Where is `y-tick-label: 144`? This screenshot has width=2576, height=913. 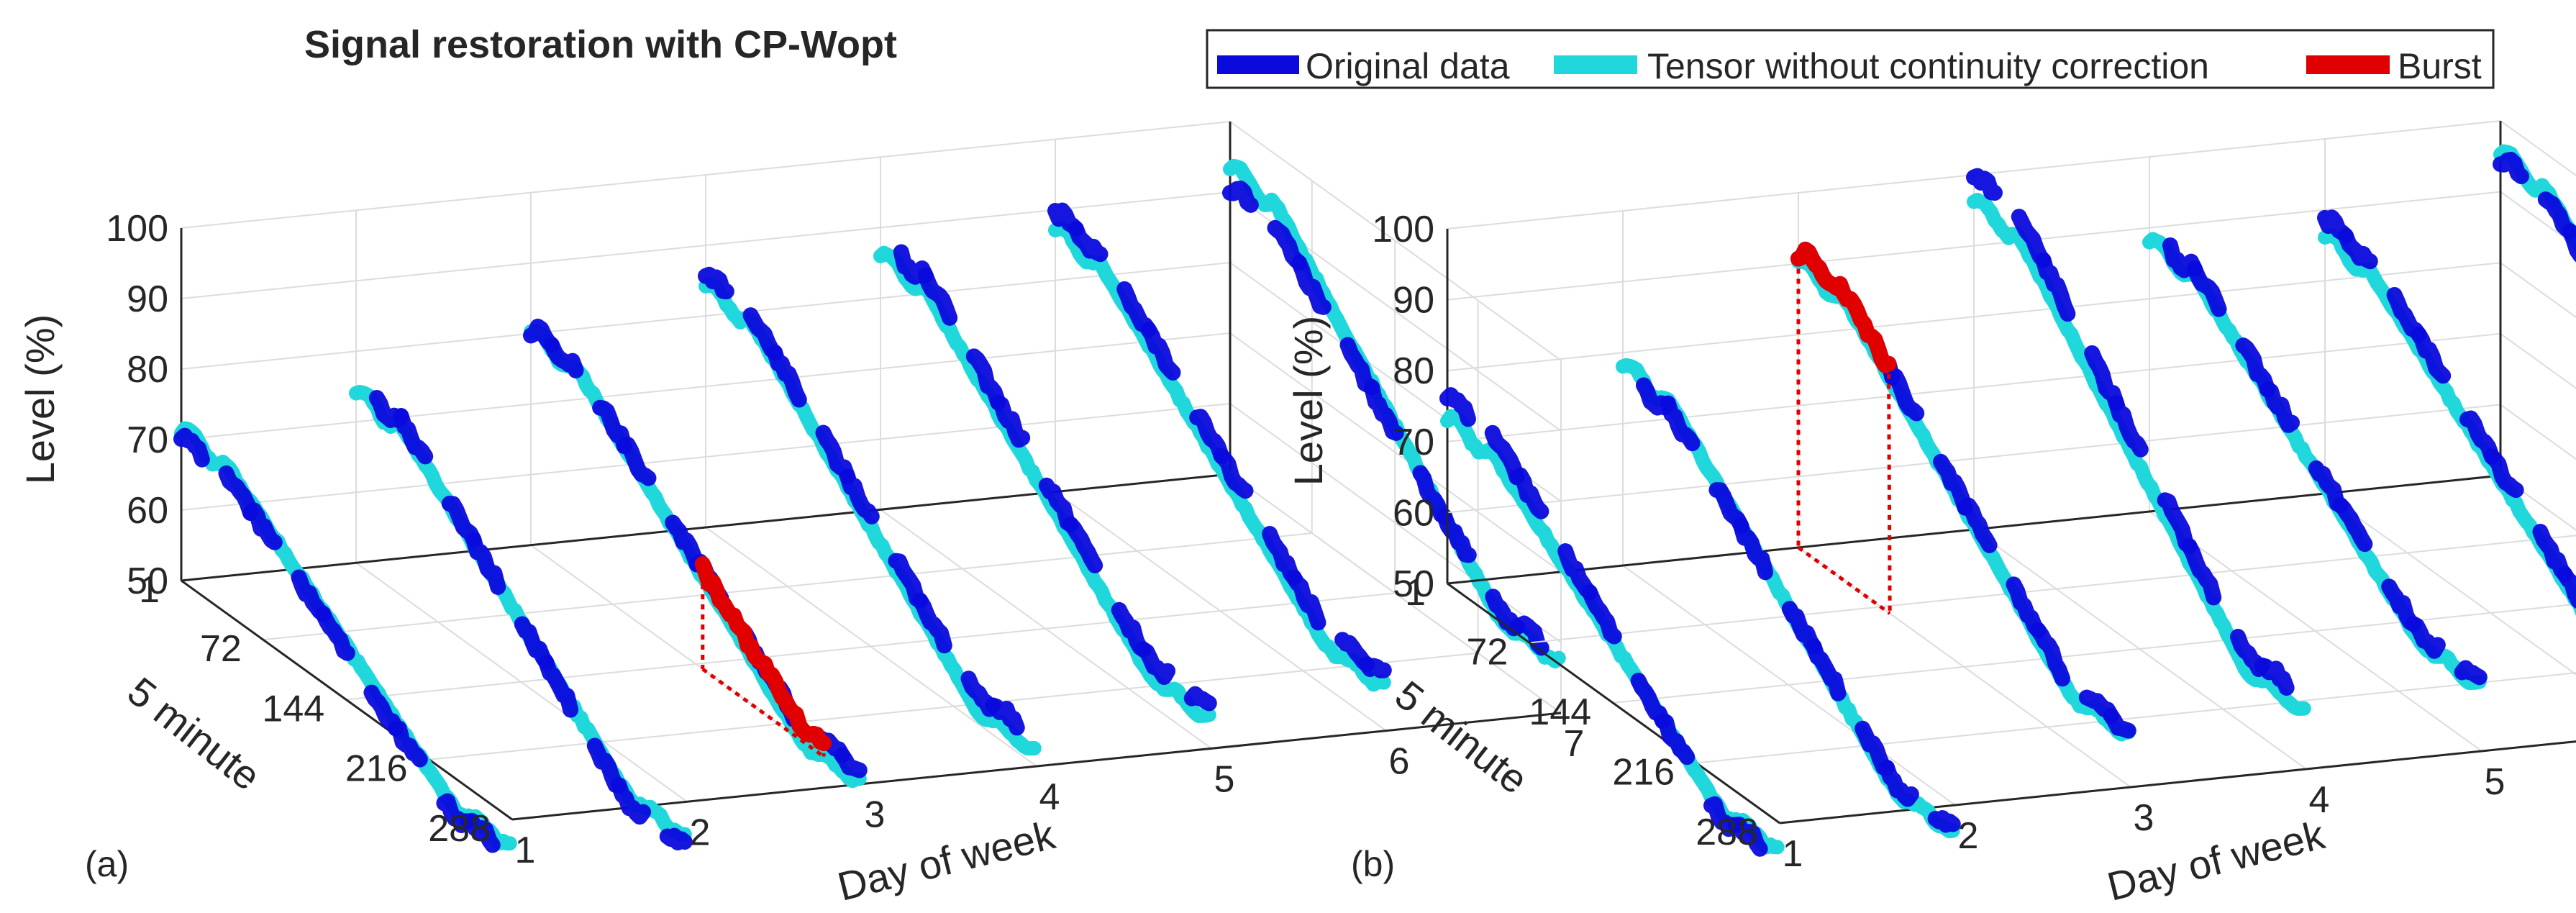 y-tick-label: 144 is located at coordinates (1560, 712).